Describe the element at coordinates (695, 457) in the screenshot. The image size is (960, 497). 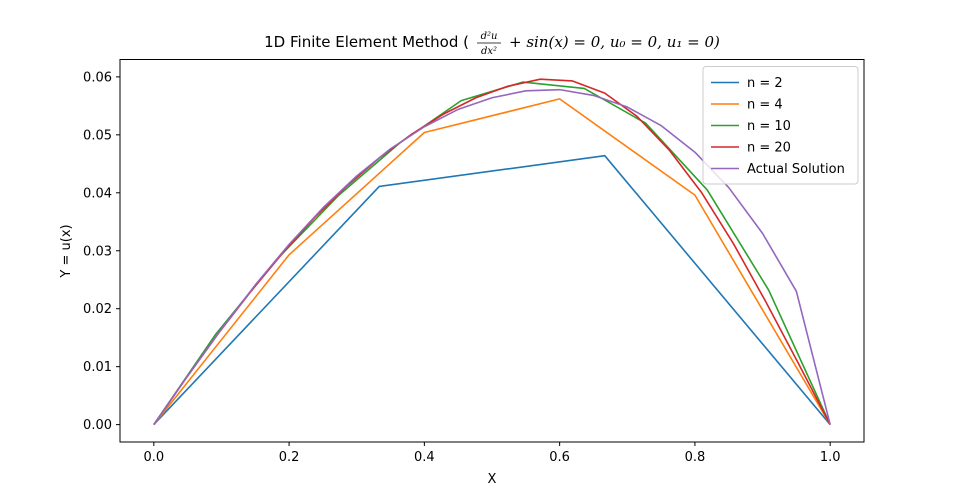
I see `x-tick-label: 0.8` at that location.